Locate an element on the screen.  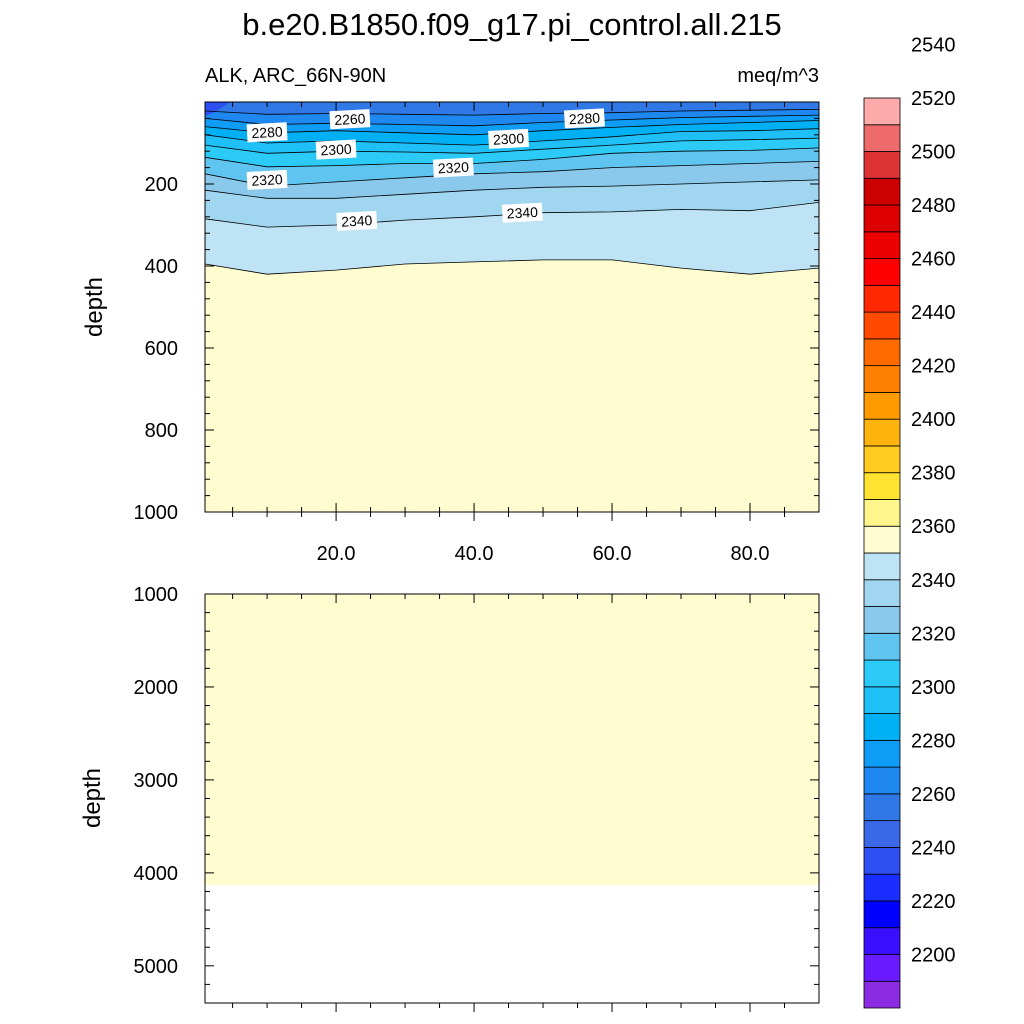
colorbar-label: 2540 is located at coordinates (933, 46).